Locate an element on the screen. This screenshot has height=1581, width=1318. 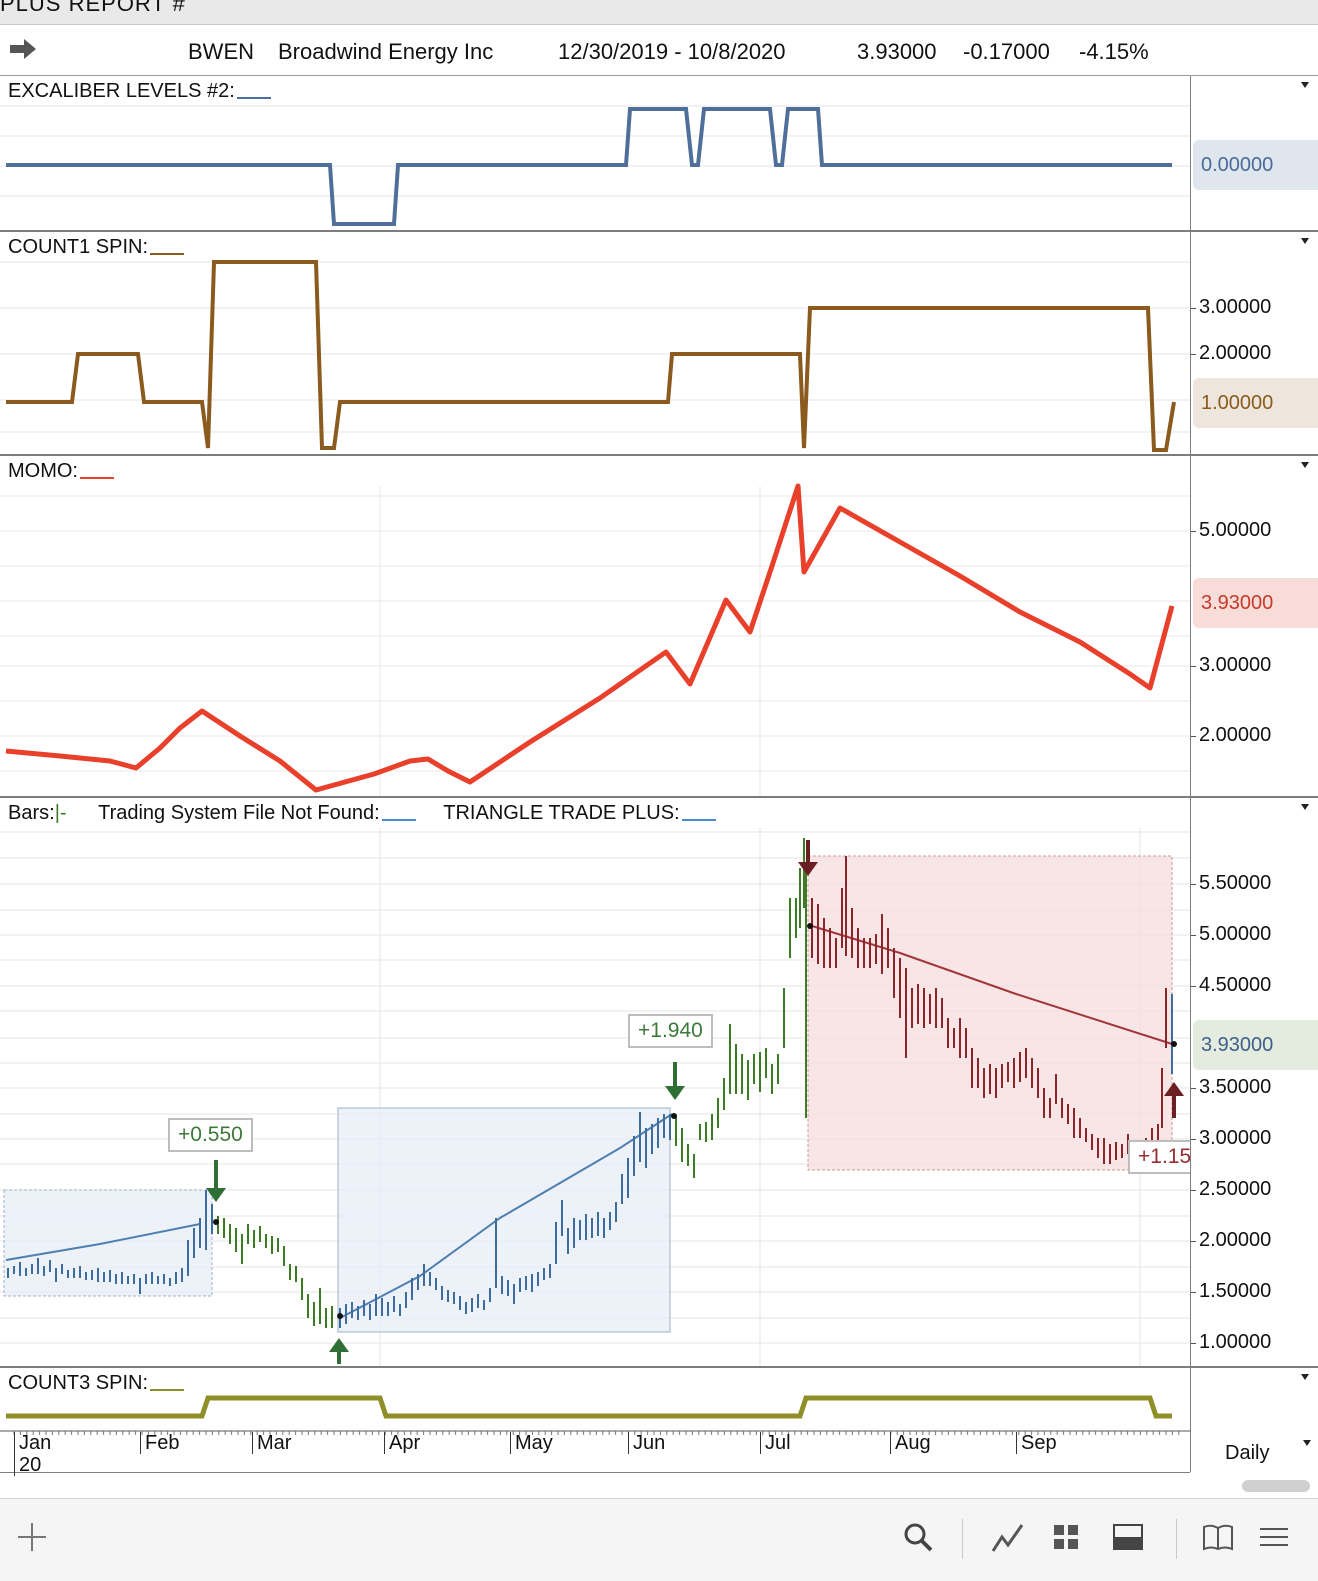
excaliber-value-badge: 0.00000 is located at coordinates (1255, 165).